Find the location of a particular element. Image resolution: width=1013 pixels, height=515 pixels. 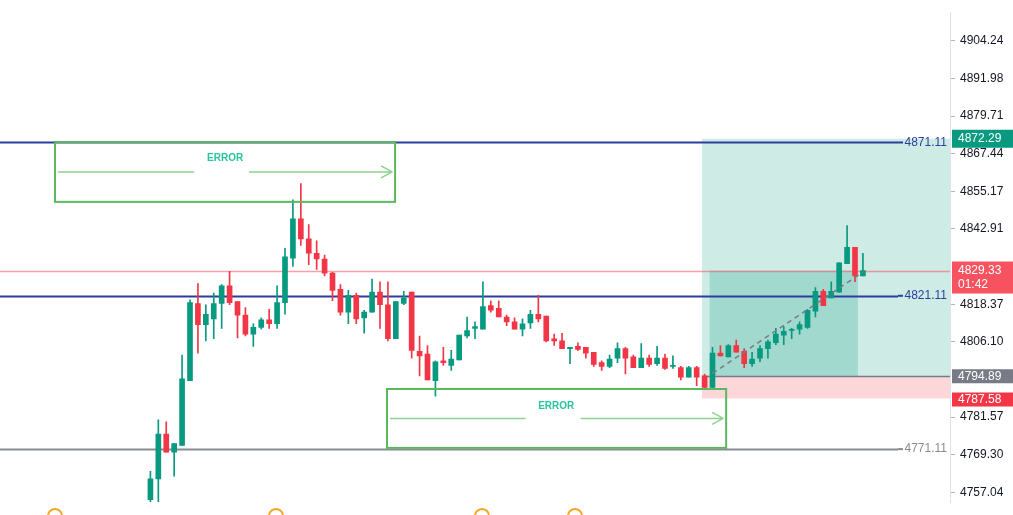

y-tick-label: 4891.98 is located at coordinates (982, 77).